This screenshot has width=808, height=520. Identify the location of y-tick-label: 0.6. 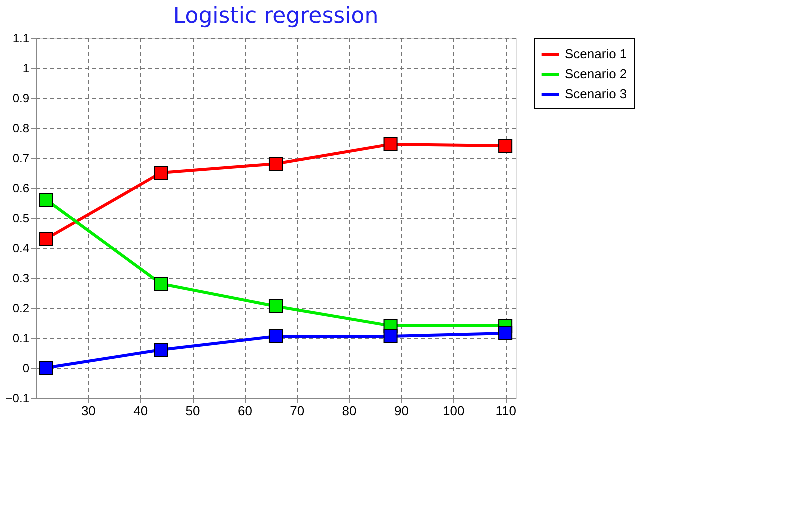
(21, 189).